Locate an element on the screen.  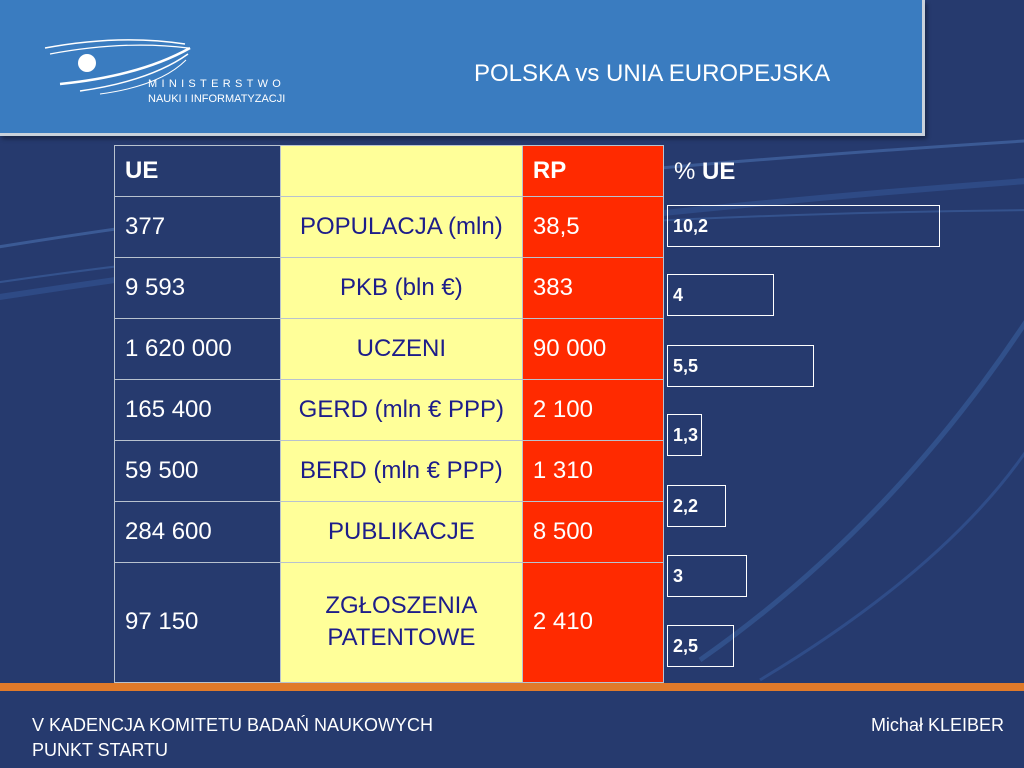
logo-subtitle: NAUKI I INFORMATYZACJI is located at coordinates (217, 99).